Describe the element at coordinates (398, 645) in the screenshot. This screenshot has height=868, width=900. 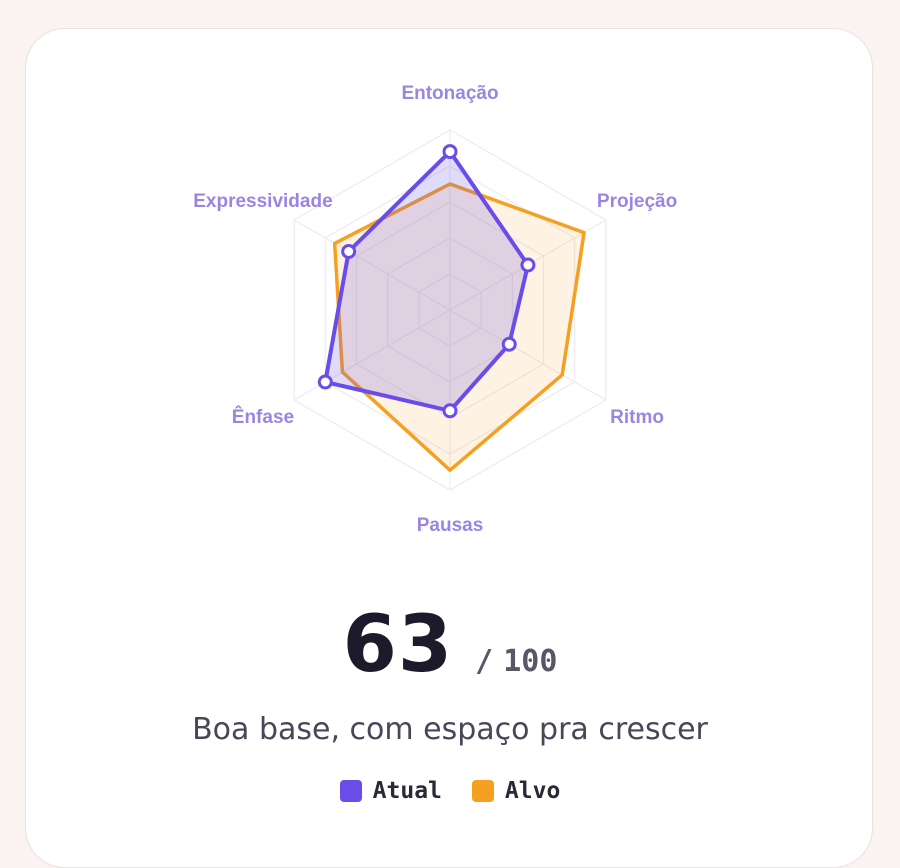
I see `score-value: 63` at that location.